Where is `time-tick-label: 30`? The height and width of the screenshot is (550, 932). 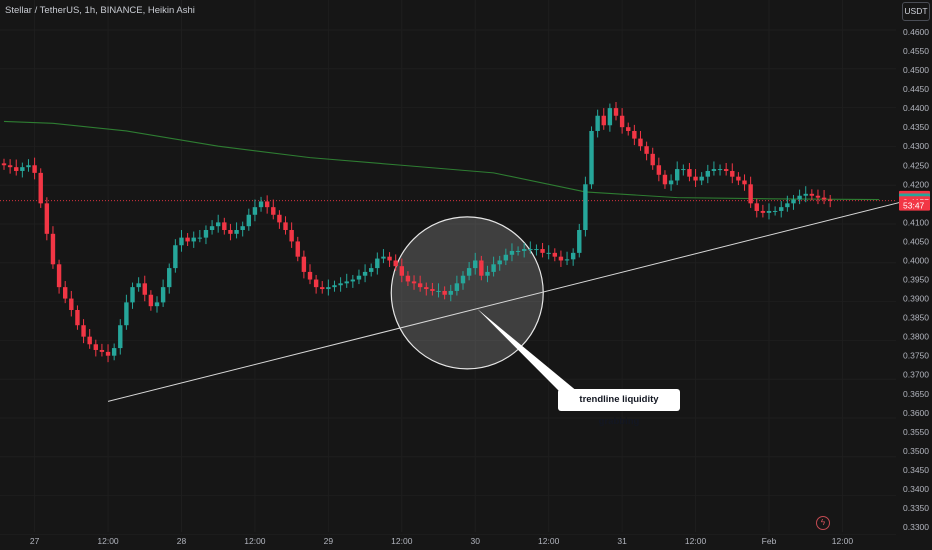
time-tick-label: 30 is located at coordinates (476, 541).